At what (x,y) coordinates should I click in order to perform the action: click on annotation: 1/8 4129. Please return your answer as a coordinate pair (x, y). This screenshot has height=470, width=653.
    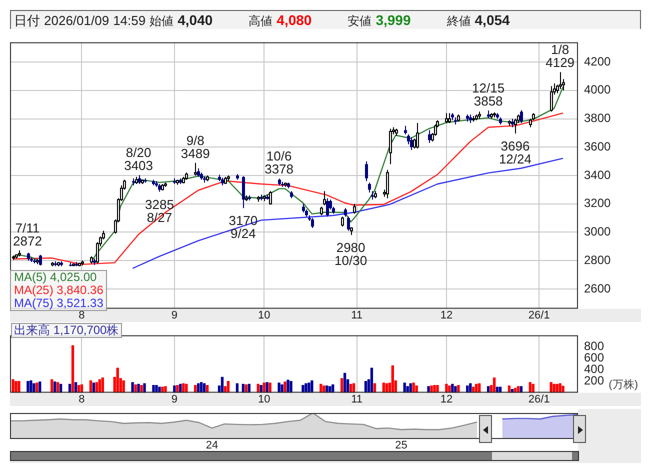
    Looking at the image, I should click on (560, 56).